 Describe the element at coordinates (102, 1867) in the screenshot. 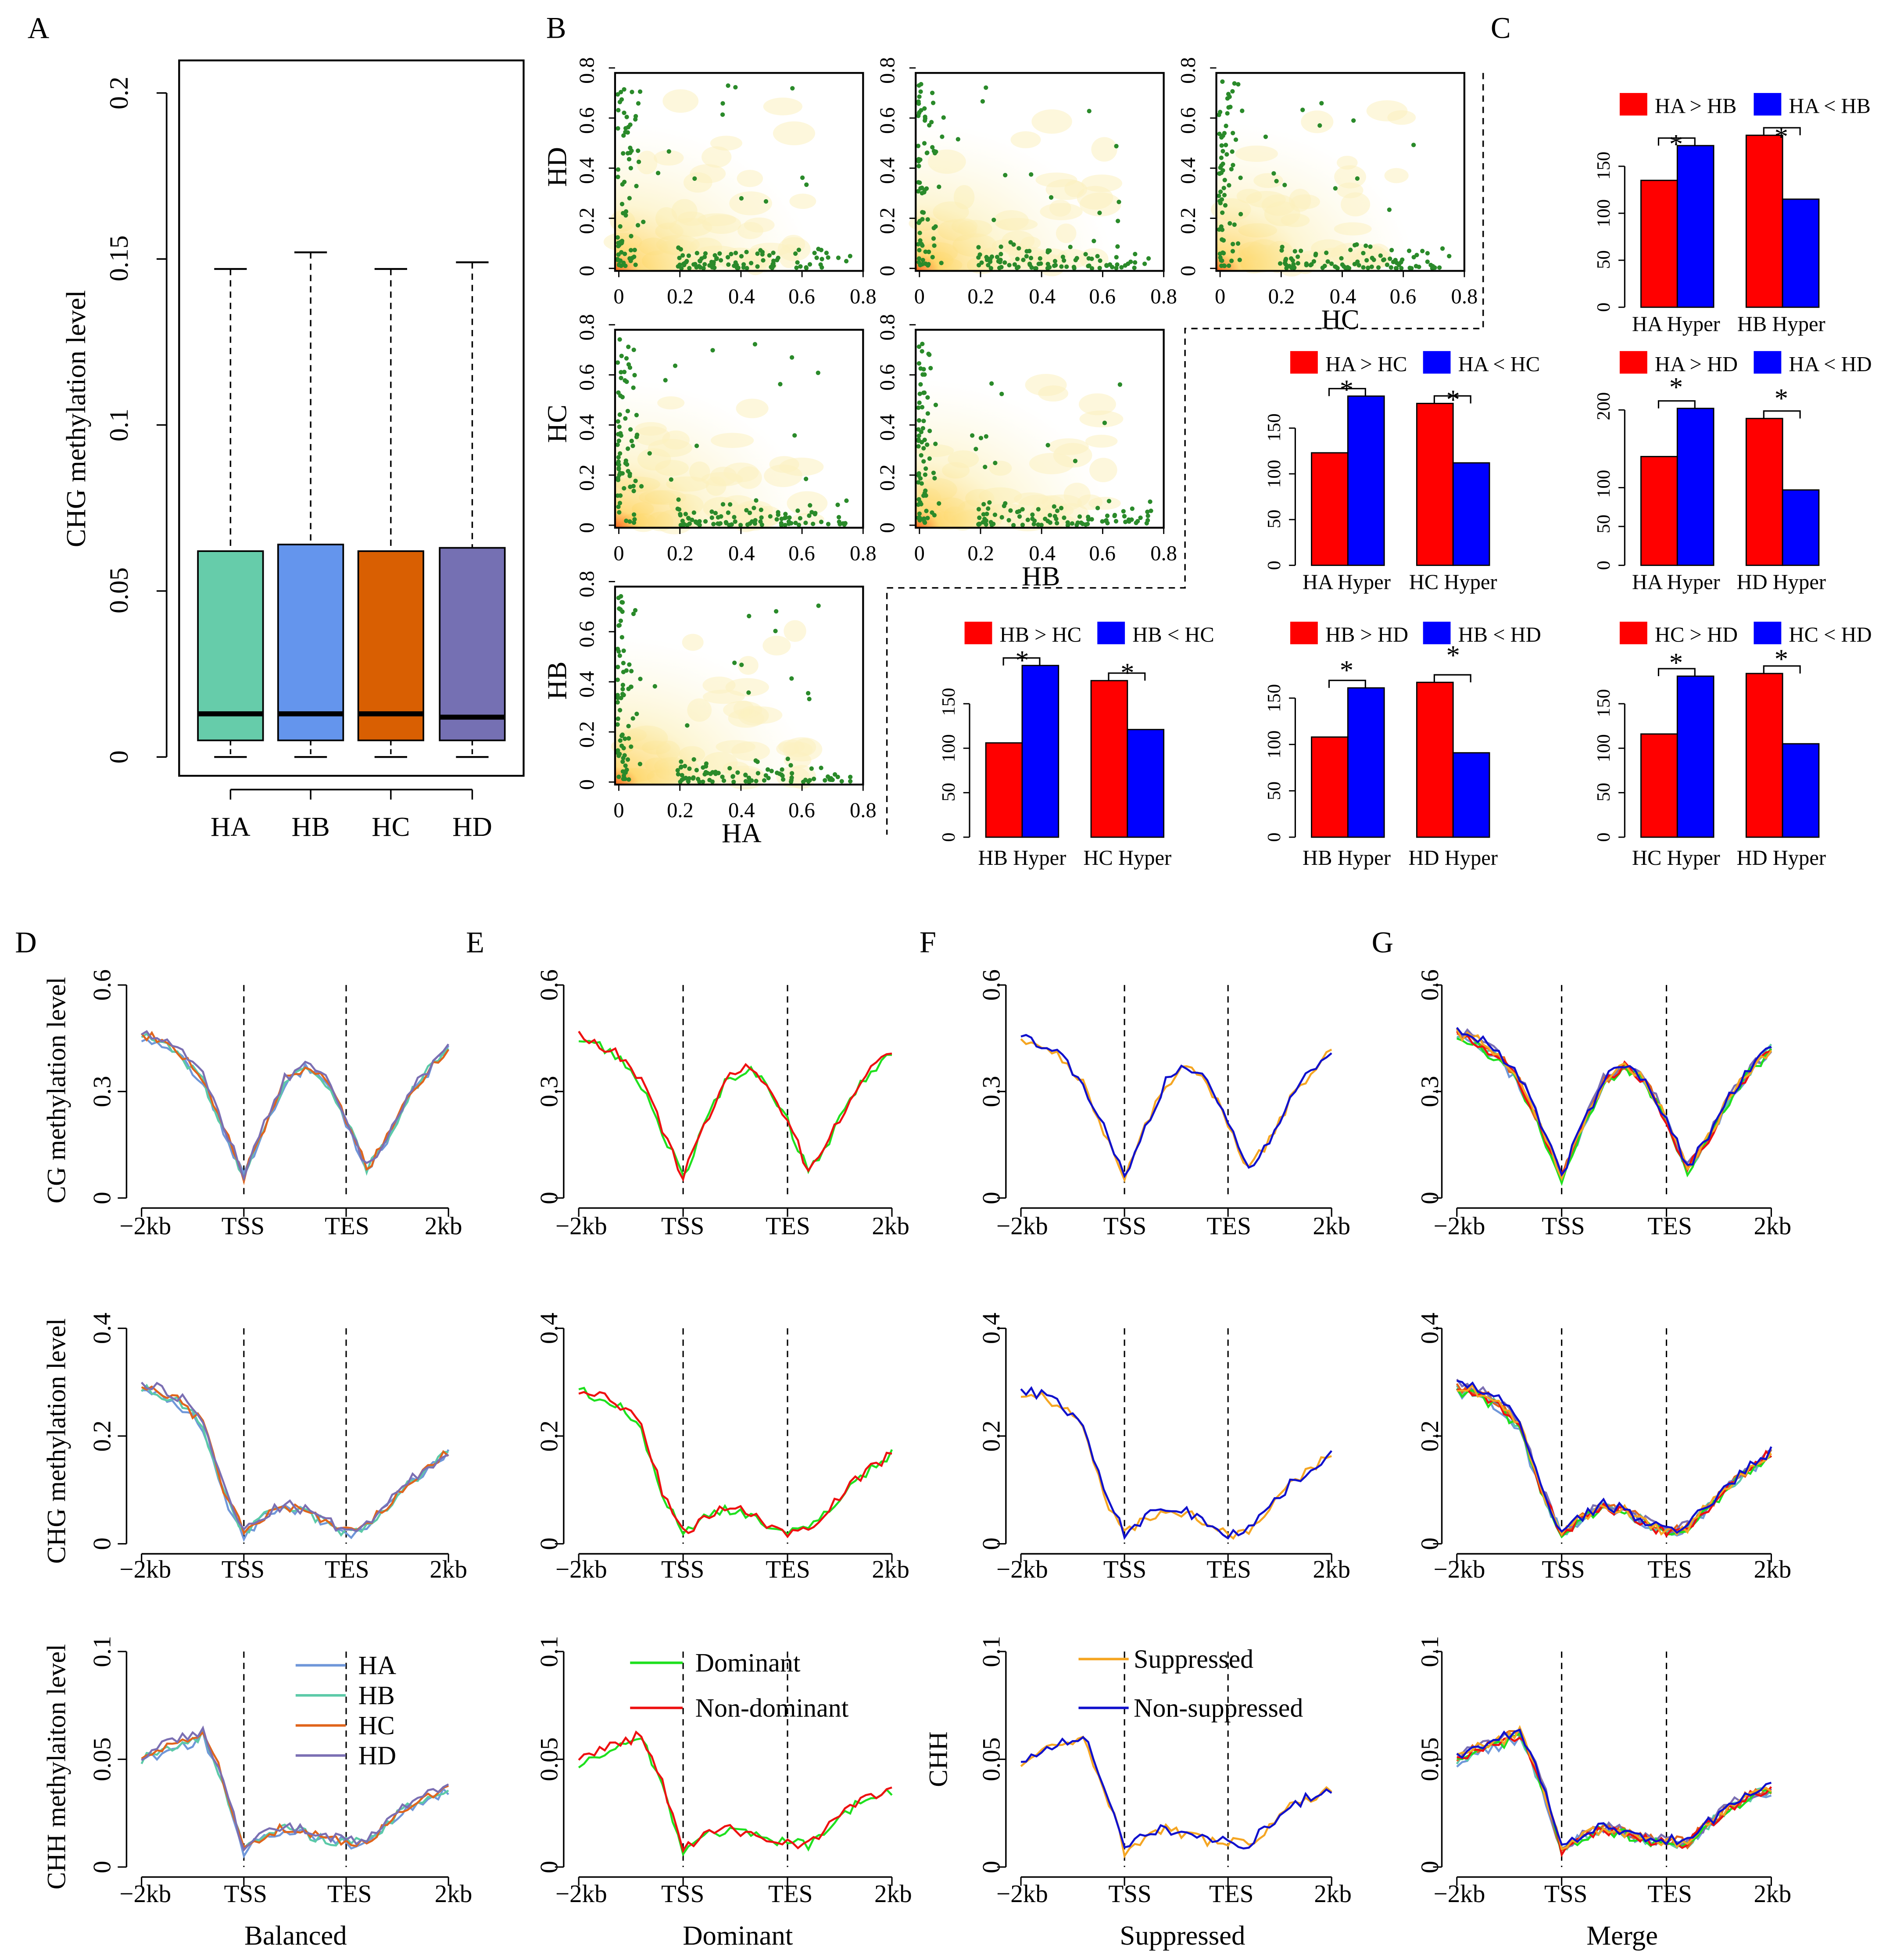

I see `chh-ytick: 0` at that location.